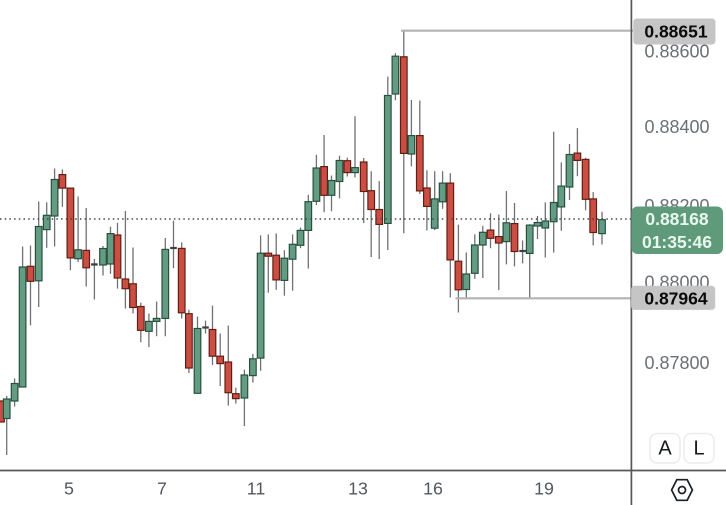 This screenshot has height=505, width=726. What do you see at coordinates (433, 488) in the screenshot?
I see `svg-text: 16` at bounding box center [433, 488].